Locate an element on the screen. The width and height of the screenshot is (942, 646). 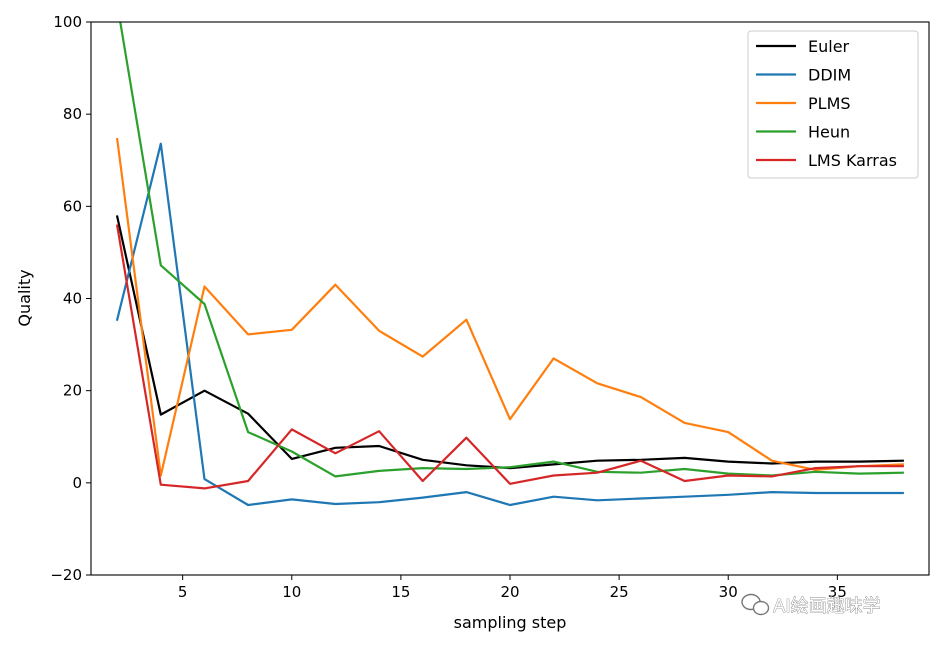
x-tick-label: 35 is located at coordinates (837, 592).